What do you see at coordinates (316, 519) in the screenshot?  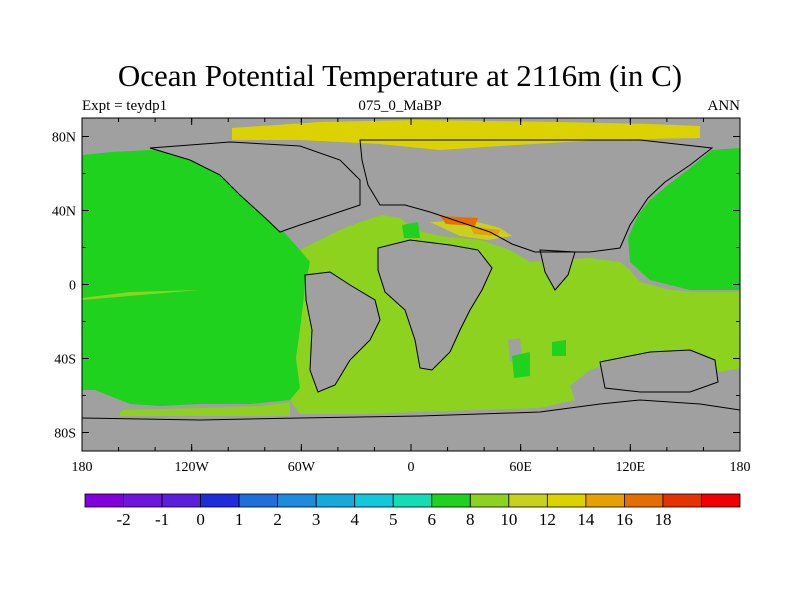 I see `colorbar-label: 3` at bounding box center [316, 519].